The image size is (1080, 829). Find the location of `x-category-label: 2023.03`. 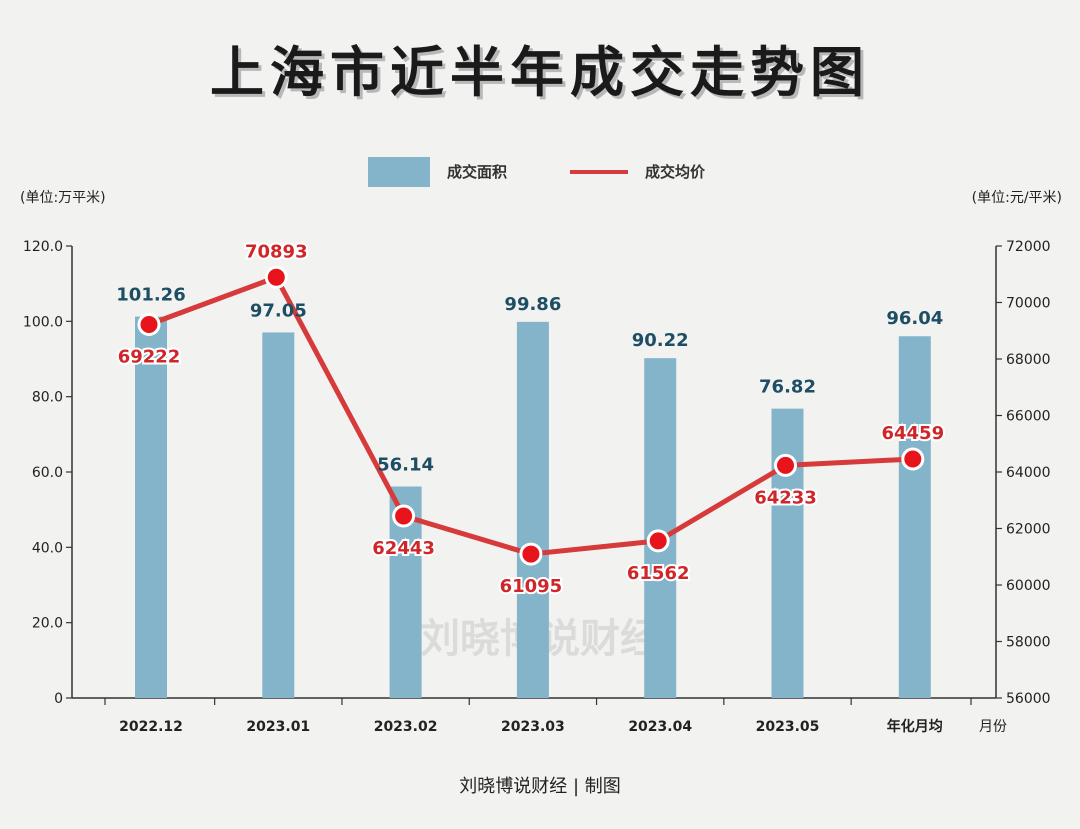

x-category-label: 2023.03 is located at coordinates (533, 727).